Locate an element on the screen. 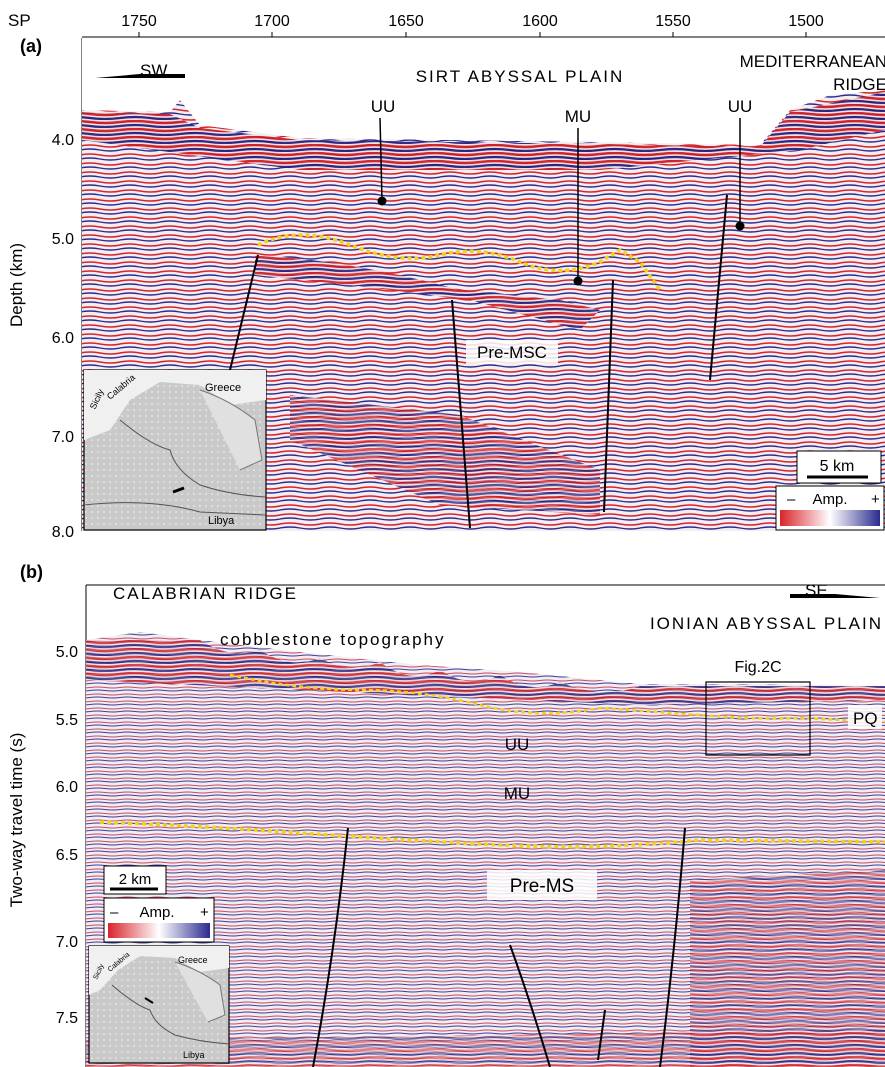 The image size is (885, 1067). region-calabrian-ridge: CALABRIAN RIDGE is located at coordinates (205, 593).